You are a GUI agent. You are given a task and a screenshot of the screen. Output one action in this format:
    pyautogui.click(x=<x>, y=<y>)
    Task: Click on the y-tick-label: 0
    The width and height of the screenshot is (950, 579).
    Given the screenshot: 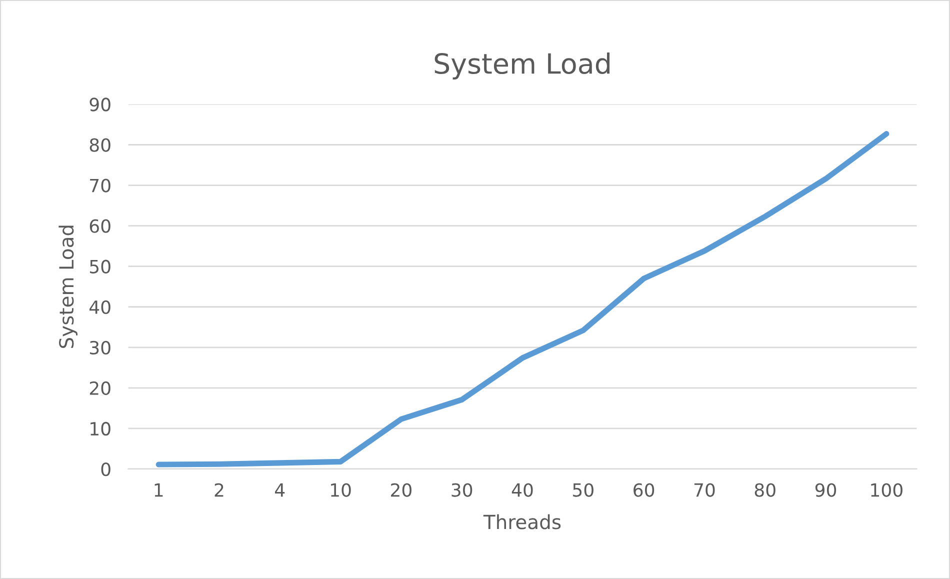 What is the action you would take?
    pyautogui.click(x=105, y=469)
    